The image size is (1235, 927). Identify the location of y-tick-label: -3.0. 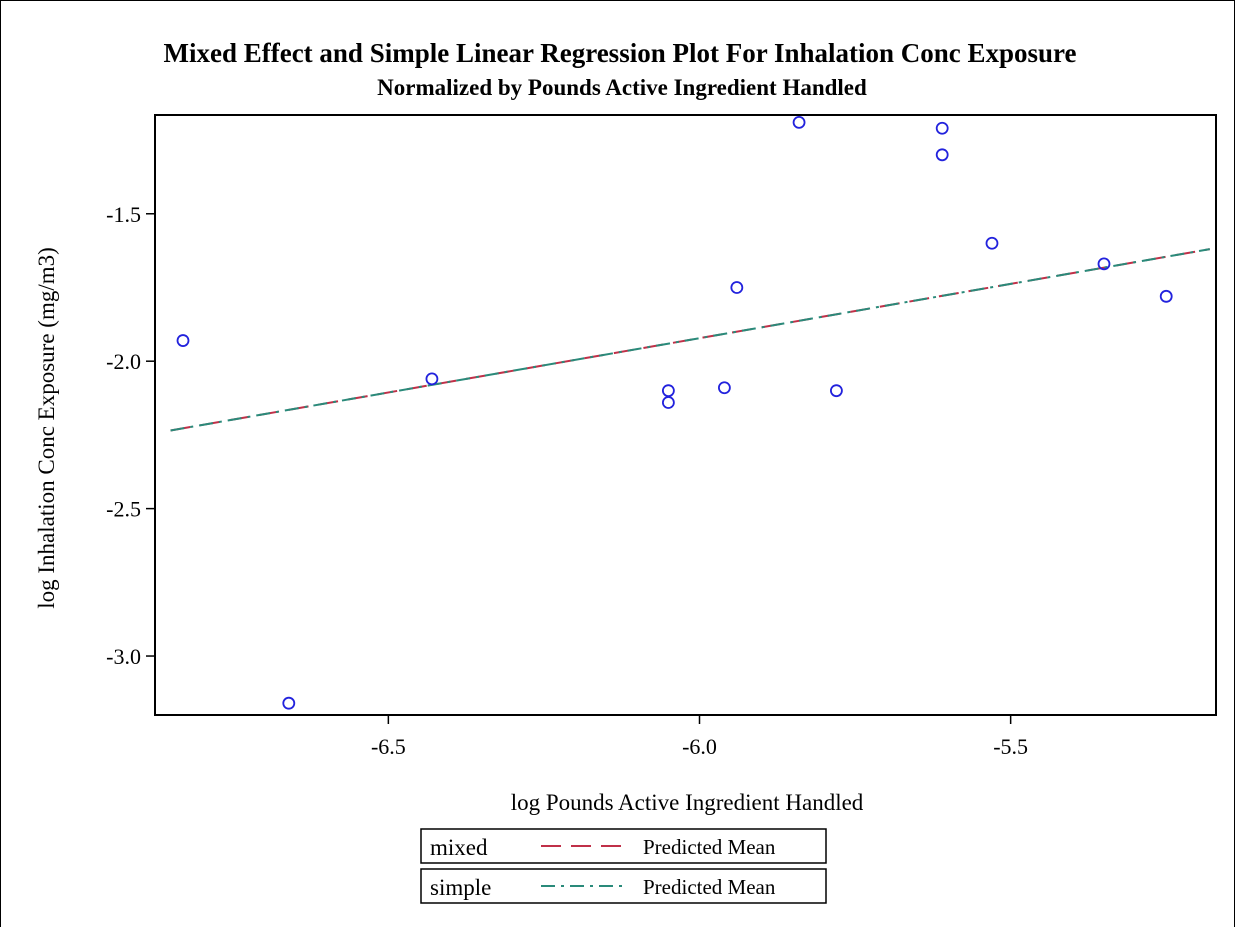
(123, 656).